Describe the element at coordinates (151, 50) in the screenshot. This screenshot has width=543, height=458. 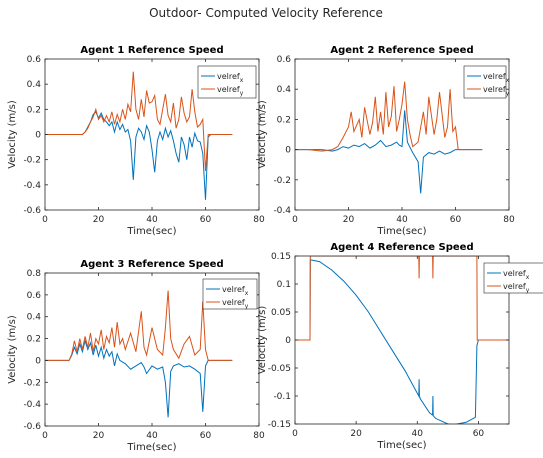
I see `chart-title: Agent 1 Reference Speed` at that location.